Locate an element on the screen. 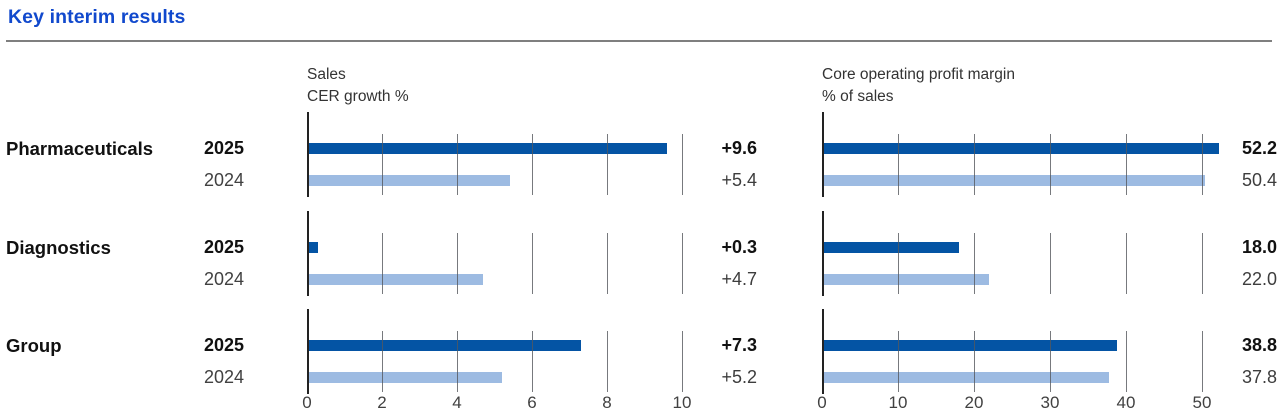 This screenshot has height=416, width=1280. value-label-2025-diagnostics: 18.0 is located at coordinates (1259, 247).